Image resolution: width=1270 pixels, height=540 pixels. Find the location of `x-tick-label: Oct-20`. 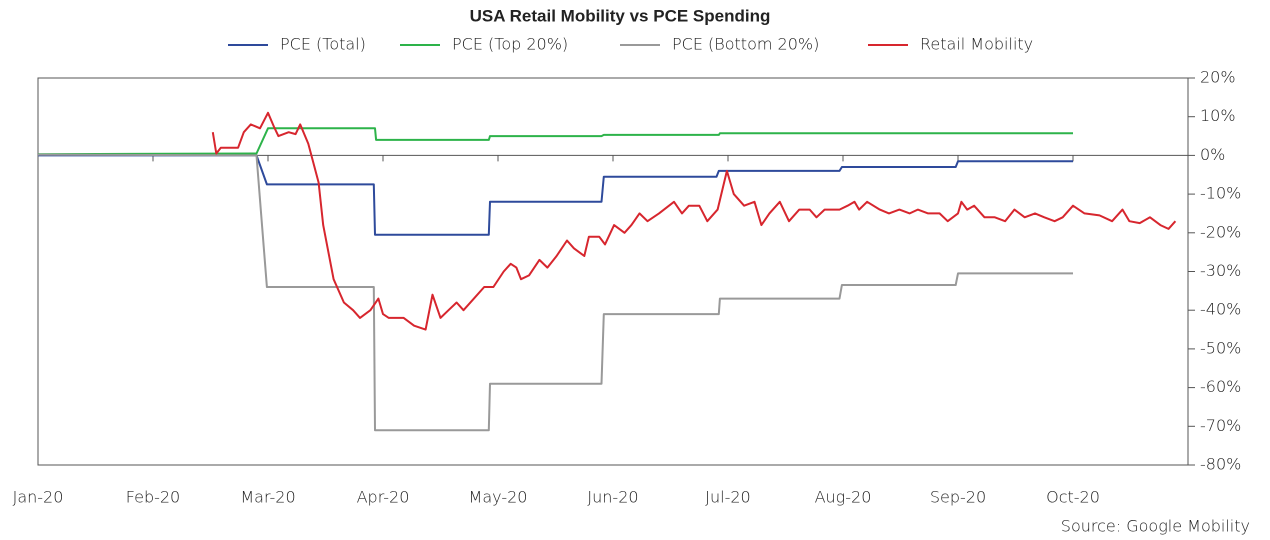

x-tick-label: Oct-20 is located at coordinates (1073, 497).